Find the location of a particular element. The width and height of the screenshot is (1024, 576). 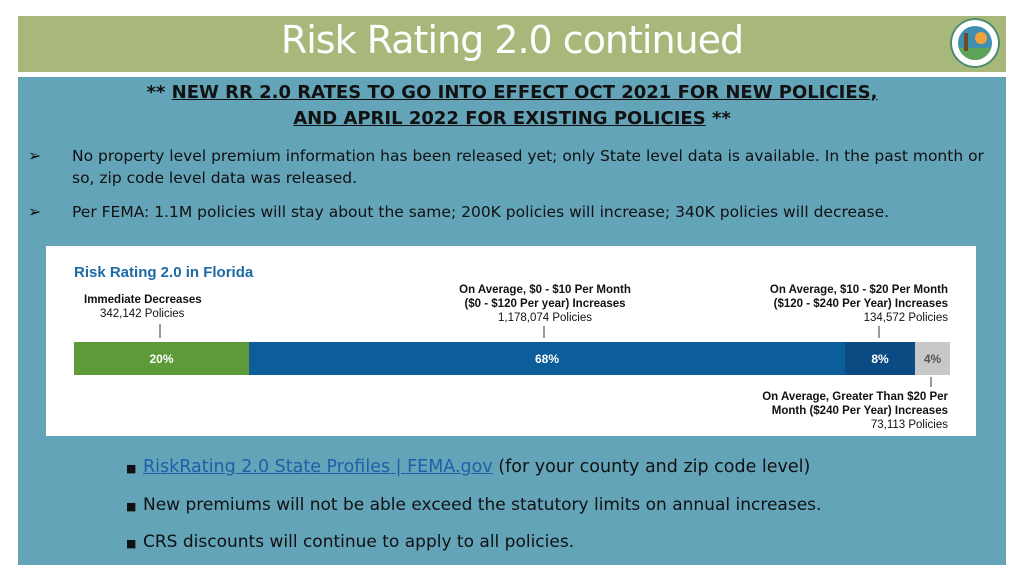

annotation-count: 134,572 Policies is located at coordinates (905, 318).